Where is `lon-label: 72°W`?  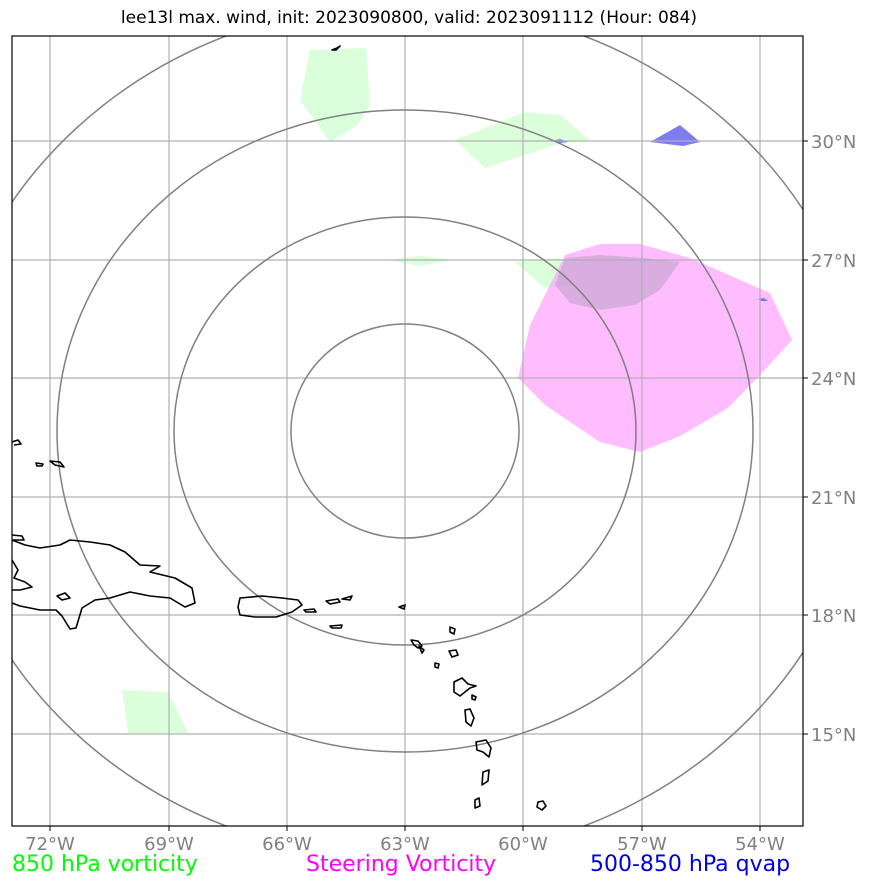 lon-label: 72°W is located at coordinates (50, 844).